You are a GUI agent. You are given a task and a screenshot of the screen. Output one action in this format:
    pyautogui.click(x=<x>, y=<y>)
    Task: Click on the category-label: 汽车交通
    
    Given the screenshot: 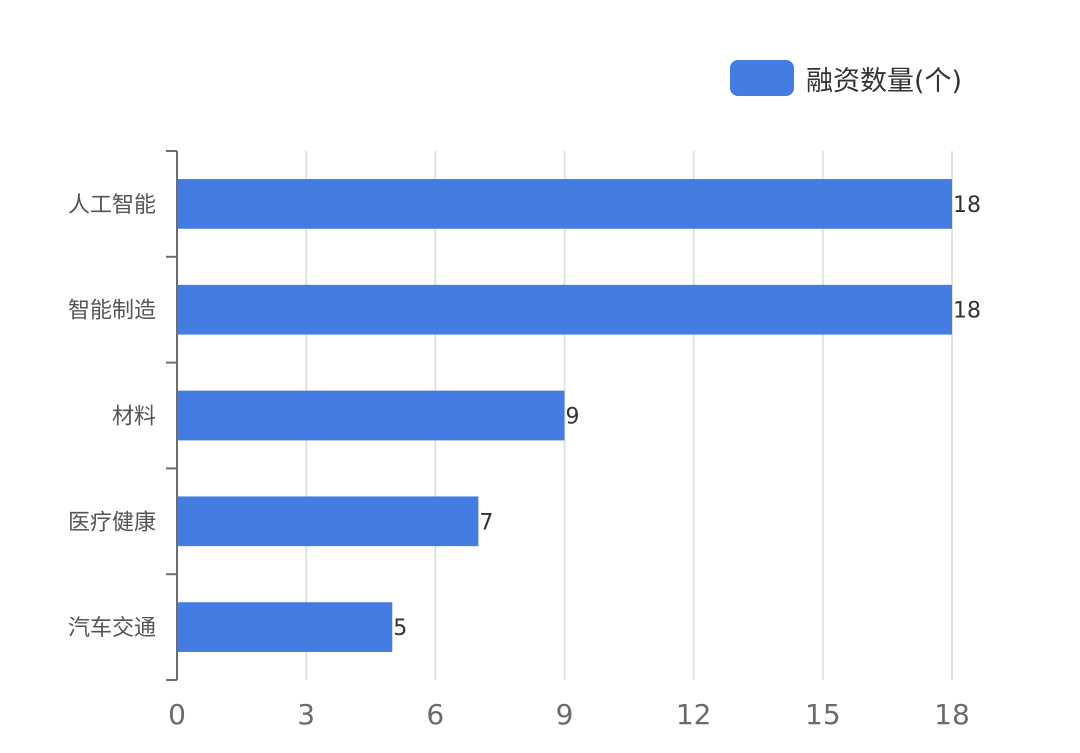 What is the action you would take?
    pyautogui.click(x=112, y=628)
    